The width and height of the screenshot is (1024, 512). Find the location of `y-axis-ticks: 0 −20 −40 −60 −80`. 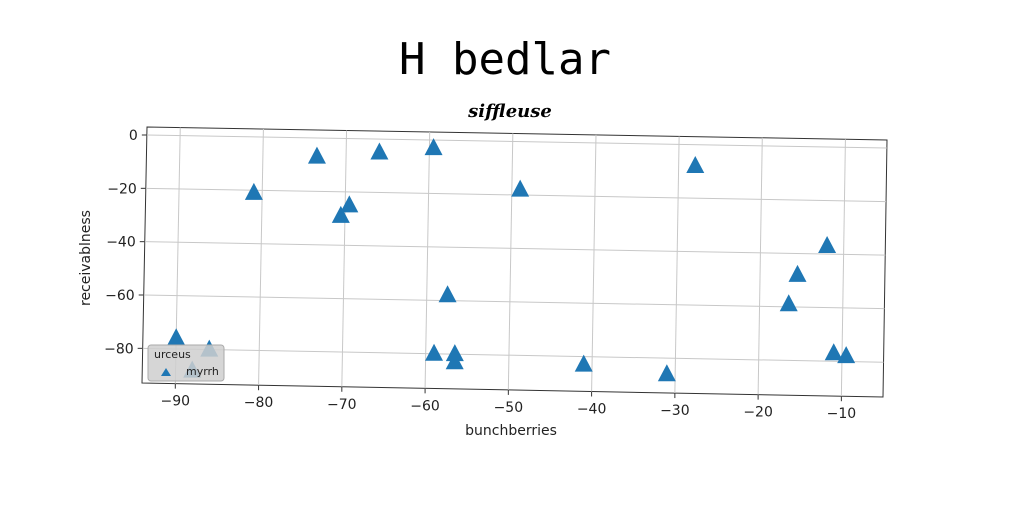

y-axis-ticks: 0 −20 −40 −60 −80 is located at coordinates (121, 242).